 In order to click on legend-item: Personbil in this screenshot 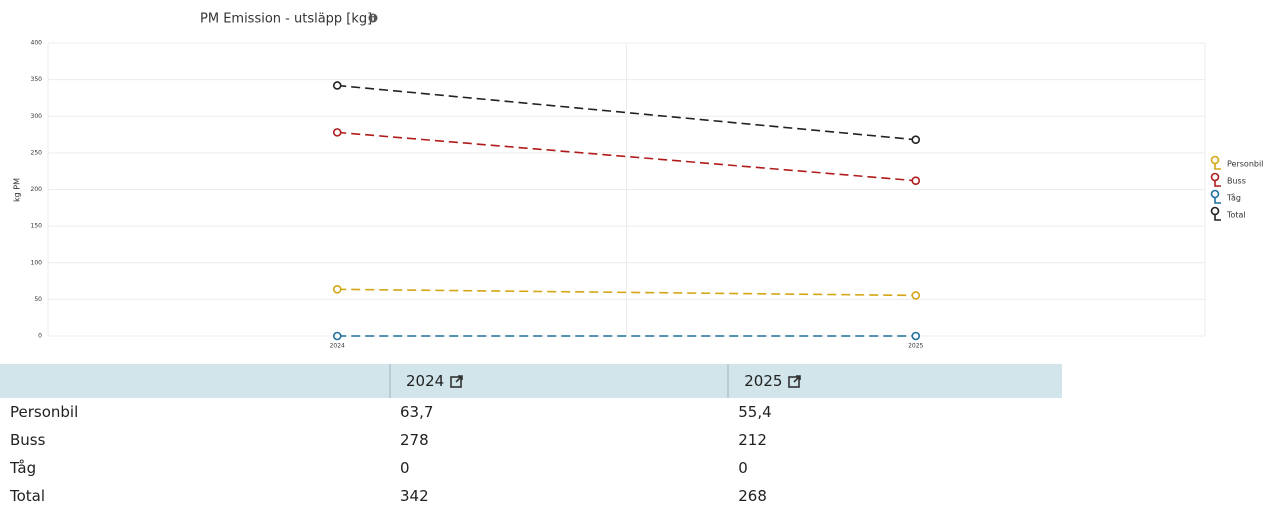, I will do `click(1237, 162)`.